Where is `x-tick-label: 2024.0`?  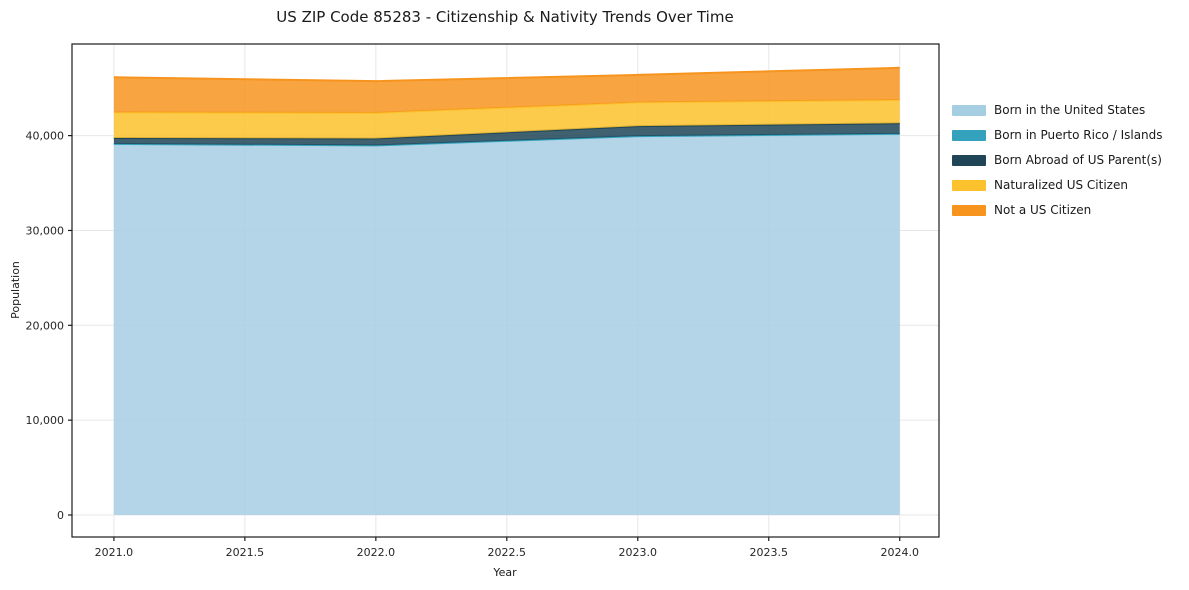
x-tick-label: 2024.0 is located at coordinates (899, 552).